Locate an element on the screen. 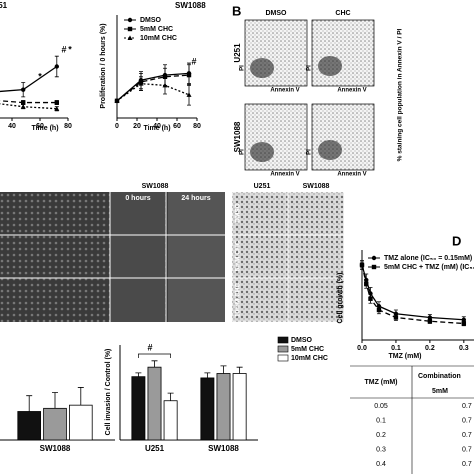 The height and width of the screenshot is (474, 474). column-label: DMSO is located at coordinates (277, 13).